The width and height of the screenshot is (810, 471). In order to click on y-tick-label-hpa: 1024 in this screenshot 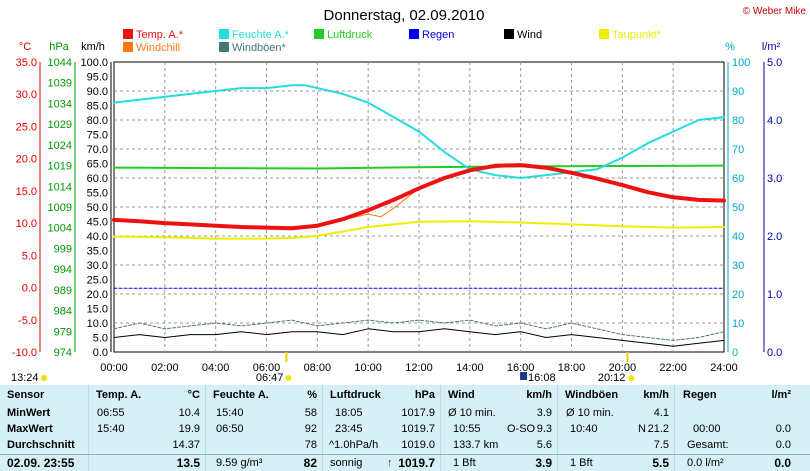, I will do `click(60, 146)`.